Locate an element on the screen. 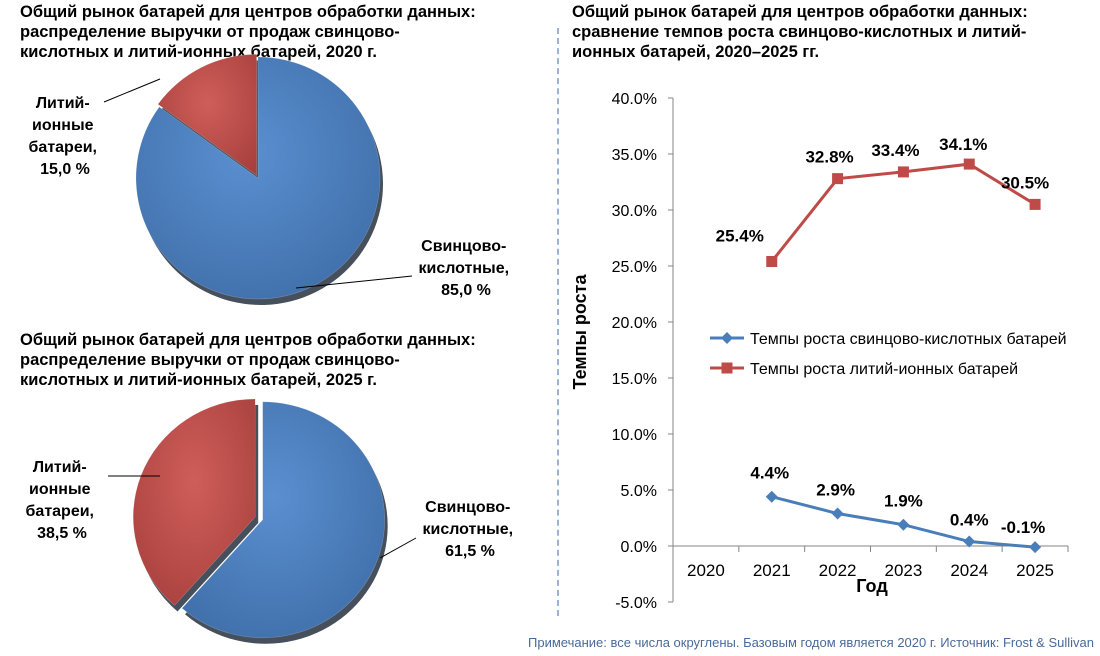 This screenshot has height=656, width=1100. data-label: 30.5% is located at coordinates (1025, 182).